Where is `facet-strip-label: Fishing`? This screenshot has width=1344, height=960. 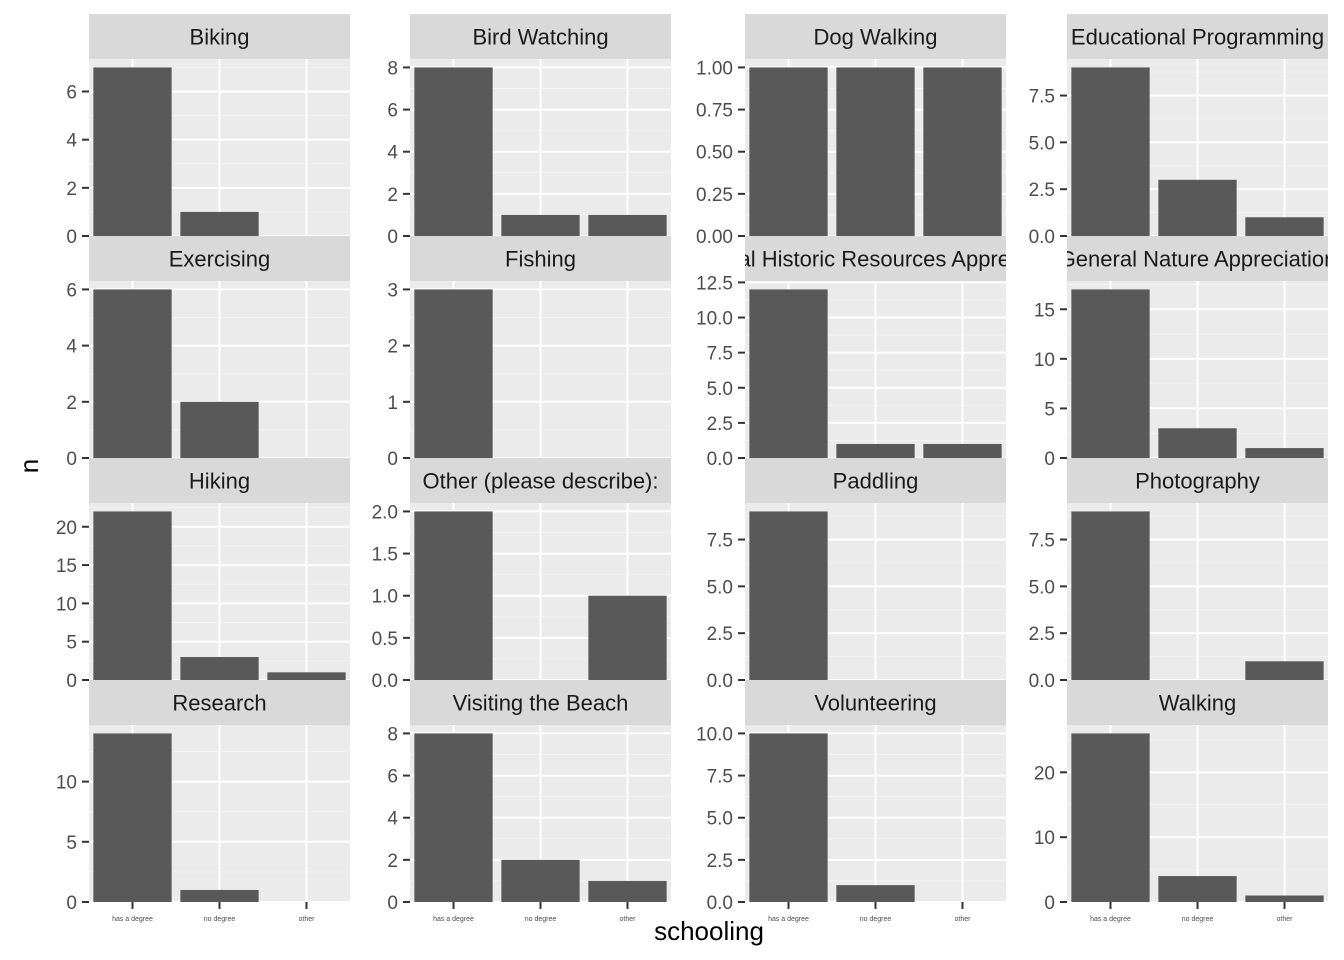 facet-strip-label: Fishing is located at coordinates (540, 259).